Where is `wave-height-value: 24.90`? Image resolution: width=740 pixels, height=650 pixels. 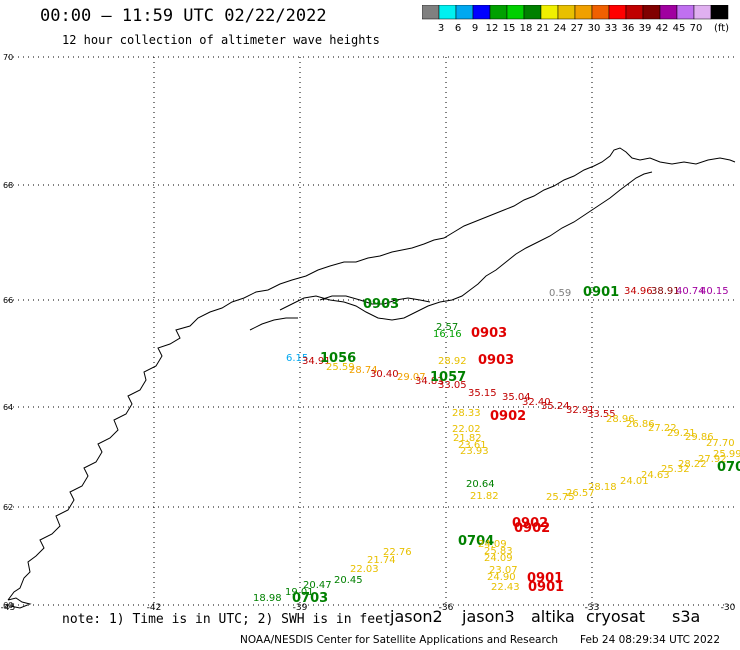
wave-height-value: 24.90 is located at coordinates (501, 577).